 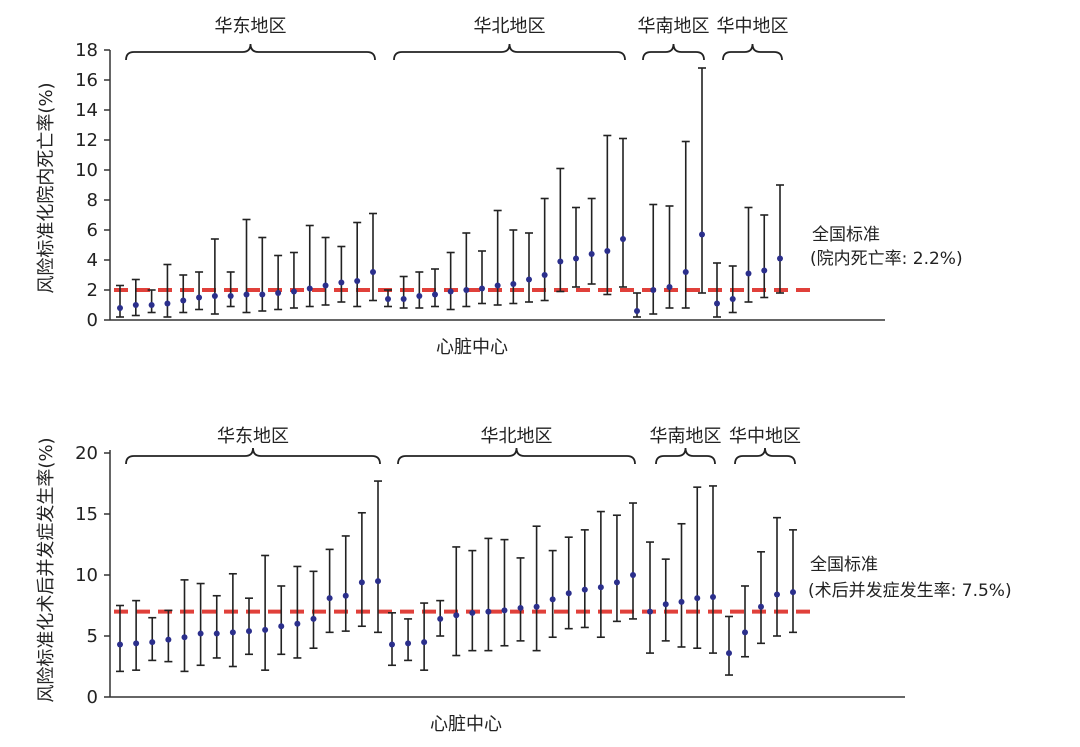 I want to click on y-tick-label: 10, so click(x=86, y=575).